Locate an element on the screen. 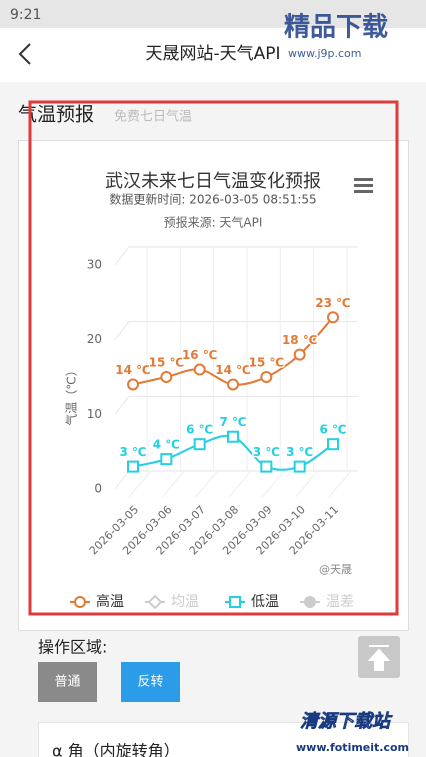 Image resolution: width=426 pixels, height=757 pixels. chart-source: 预报来源: 天气API is located at coordinates (213, 222).